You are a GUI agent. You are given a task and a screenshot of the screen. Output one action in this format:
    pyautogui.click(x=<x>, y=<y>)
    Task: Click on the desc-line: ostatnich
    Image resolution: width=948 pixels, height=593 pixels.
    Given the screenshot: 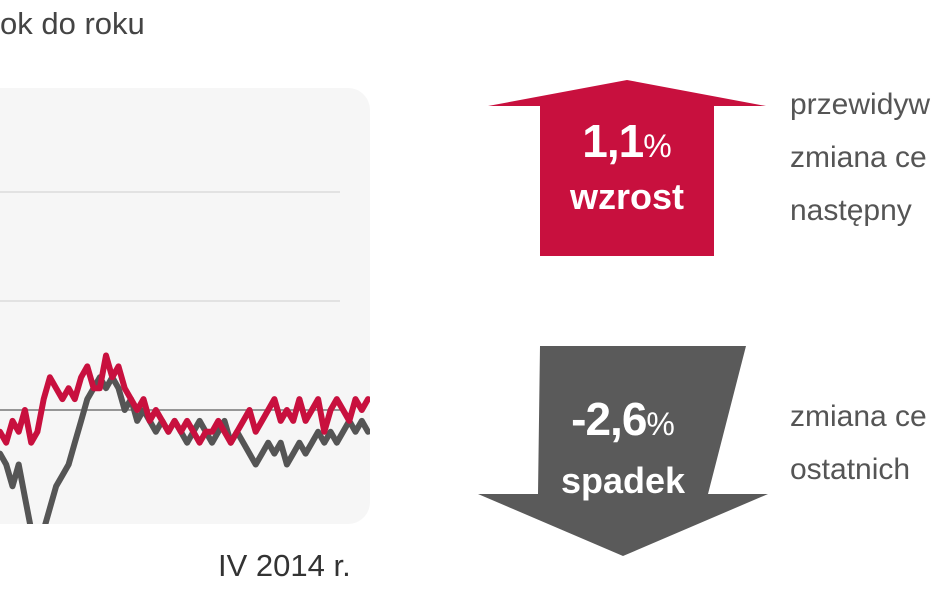 What is the action you would take?
    pyautogui.click(x=850, y=469)
    